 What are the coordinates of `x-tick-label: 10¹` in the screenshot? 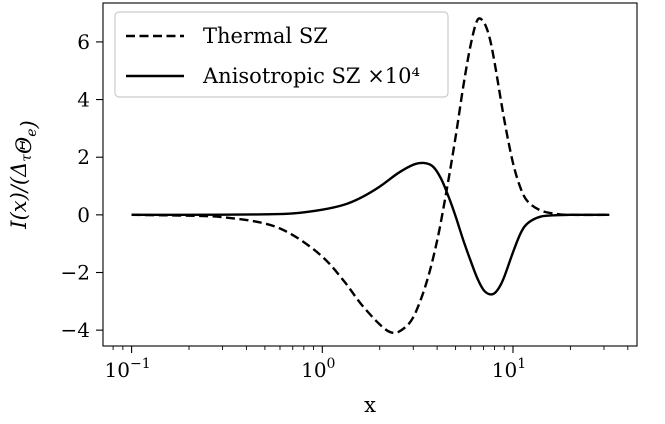 It's located at (509, 369).